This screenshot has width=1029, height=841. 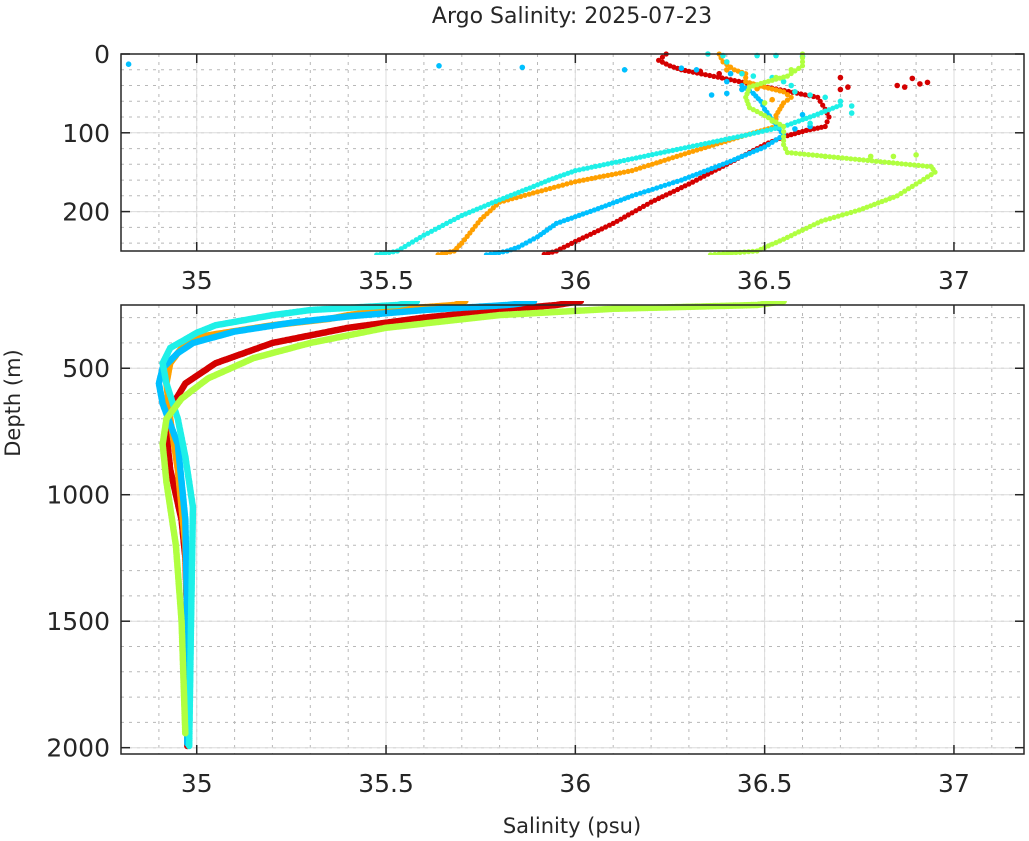 What do you see at coordinates (78, 621) in the screenshot?
I see `y-tick-label: 1500` at bounding box center [78, 621].